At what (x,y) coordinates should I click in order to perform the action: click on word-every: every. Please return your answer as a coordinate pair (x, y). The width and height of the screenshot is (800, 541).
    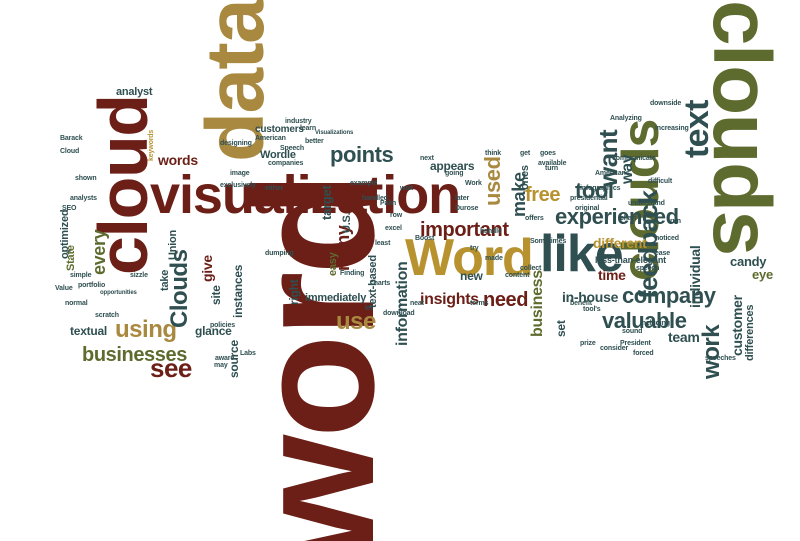
    Looking at the image, I should click on (99, 252).